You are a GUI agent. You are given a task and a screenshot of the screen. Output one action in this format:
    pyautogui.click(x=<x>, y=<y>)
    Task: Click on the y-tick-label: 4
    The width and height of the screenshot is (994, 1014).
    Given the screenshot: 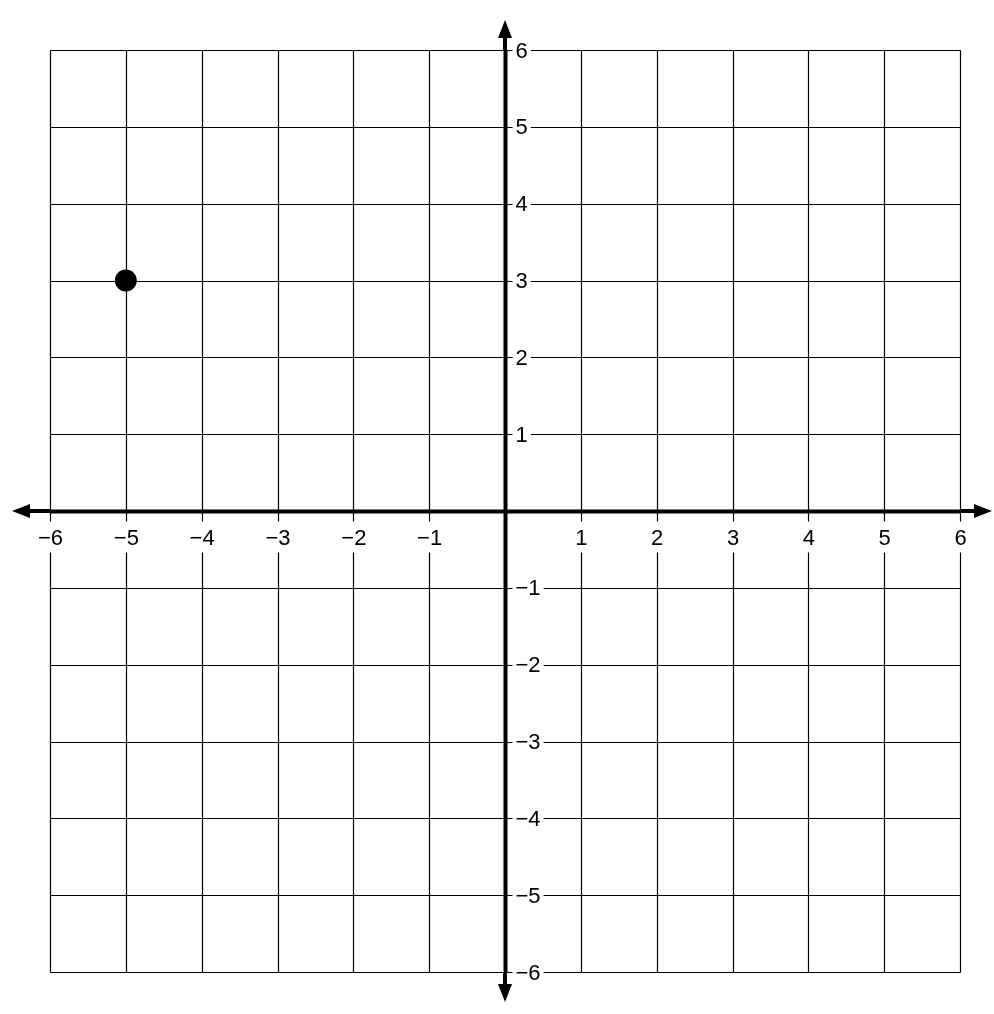 What is the action you would take?
    pyautogui.click(x=521, y=204)
    